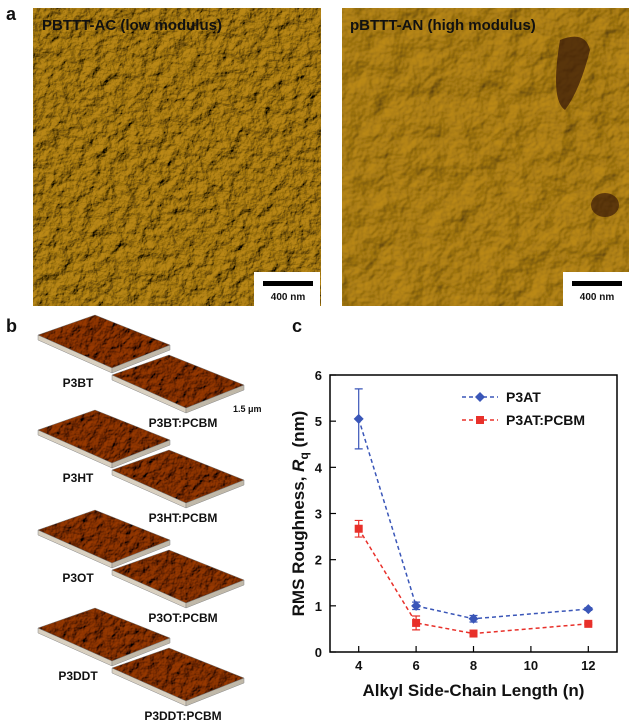 This screenshot has width=629, height=726. Describe the element at coordinates (318, 421) in the screenshot. I see `y-tick-label: 5` at that location.